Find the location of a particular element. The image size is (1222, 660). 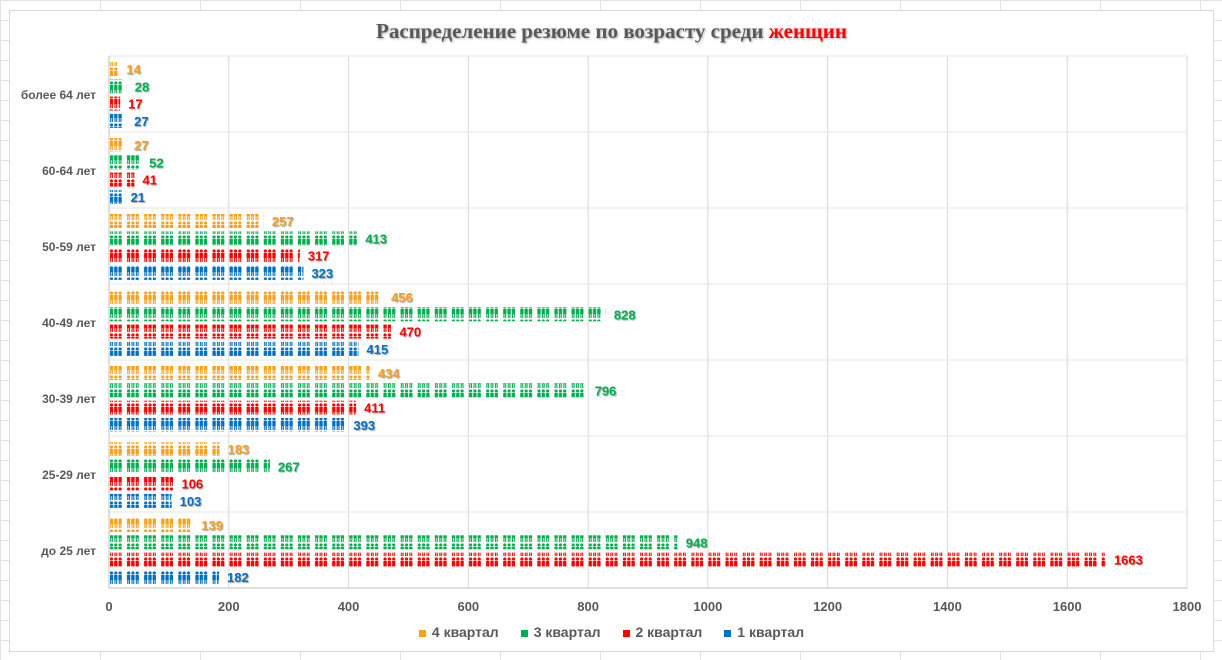

data-label: 456 is located at coordinates (402, 297).